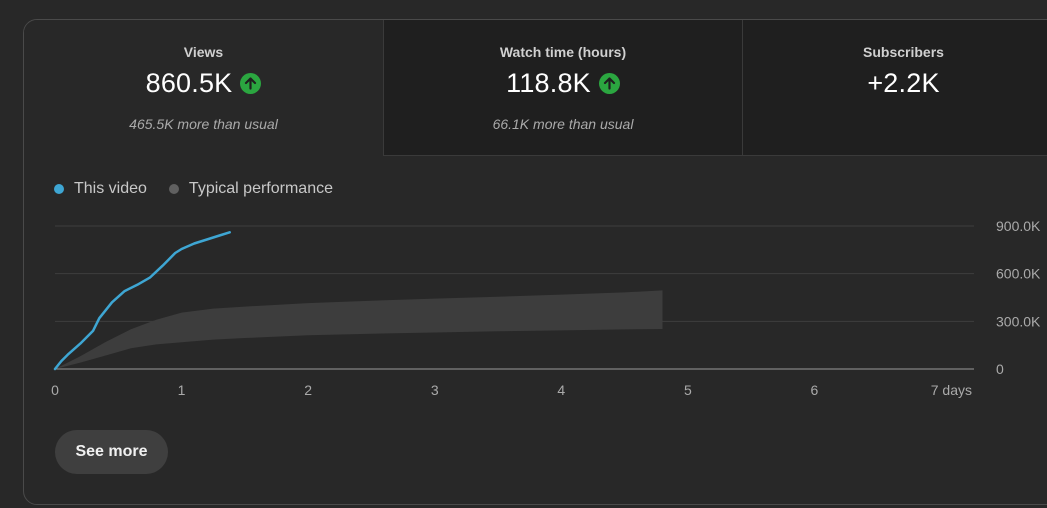  What do you see at coordinates (55, 390) in the screenshot?
I see `x-tick-label: 0` at bounding box center [55, 390].